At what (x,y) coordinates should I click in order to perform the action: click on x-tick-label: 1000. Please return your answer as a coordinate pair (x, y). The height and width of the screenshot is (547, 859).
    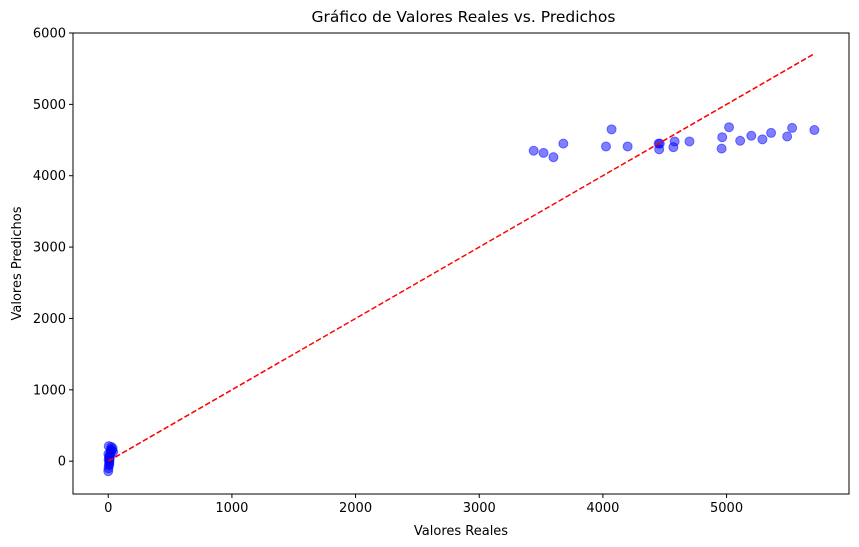
    Looking at the image, I should click on (231, 508).